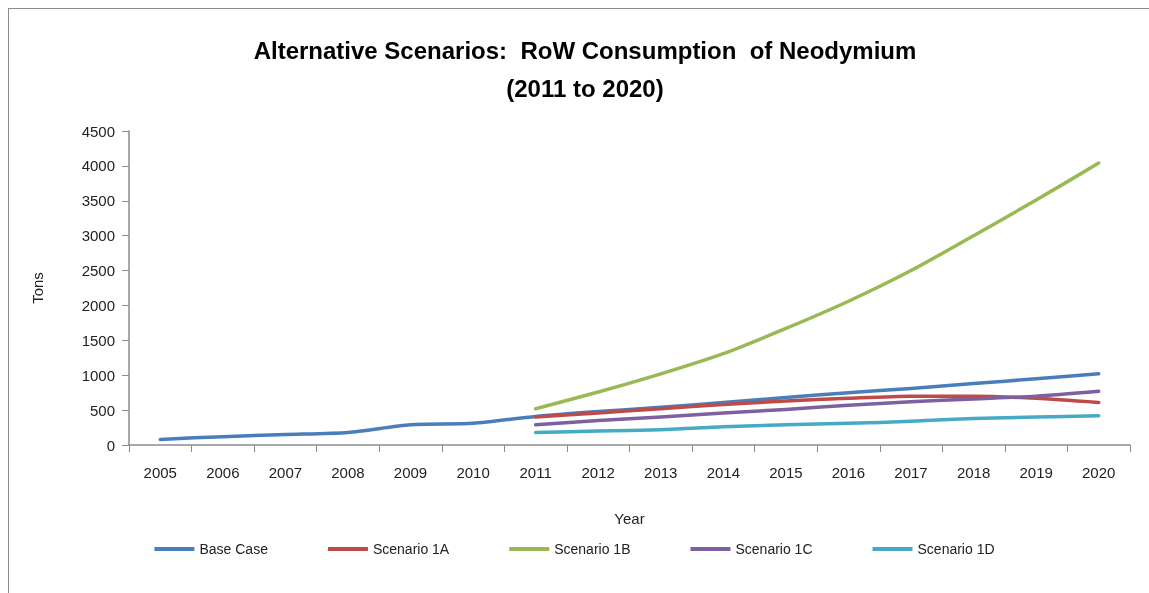  What do you see at coordinates (102, 410) in the screenshot?
I see `y-tick-label: 500` at bounding box center [102, 410].